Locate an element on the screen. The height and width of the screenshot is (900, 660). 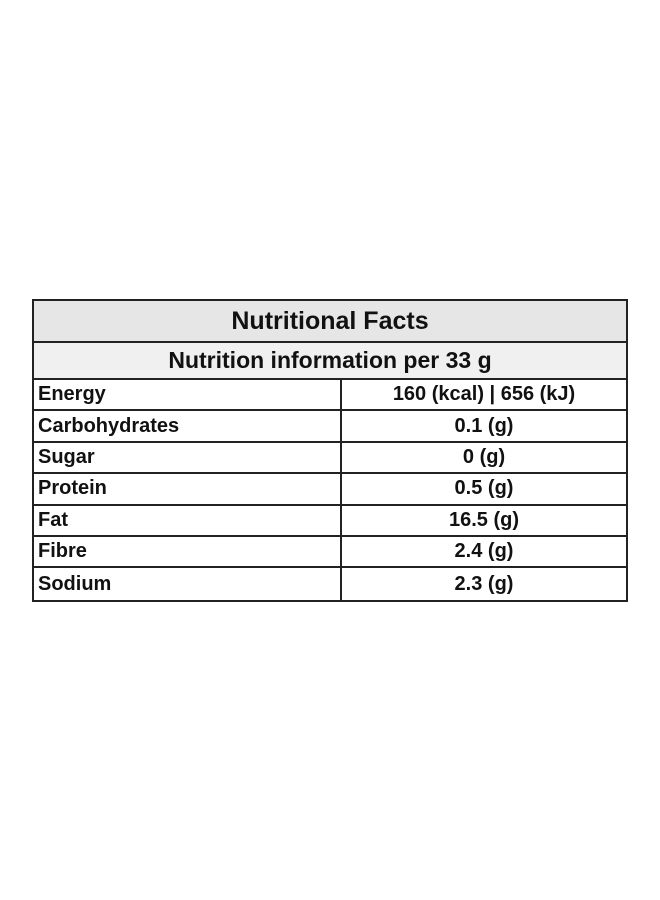
nutrient-value: 0.1 (g) is located at coordinates (484, 425).